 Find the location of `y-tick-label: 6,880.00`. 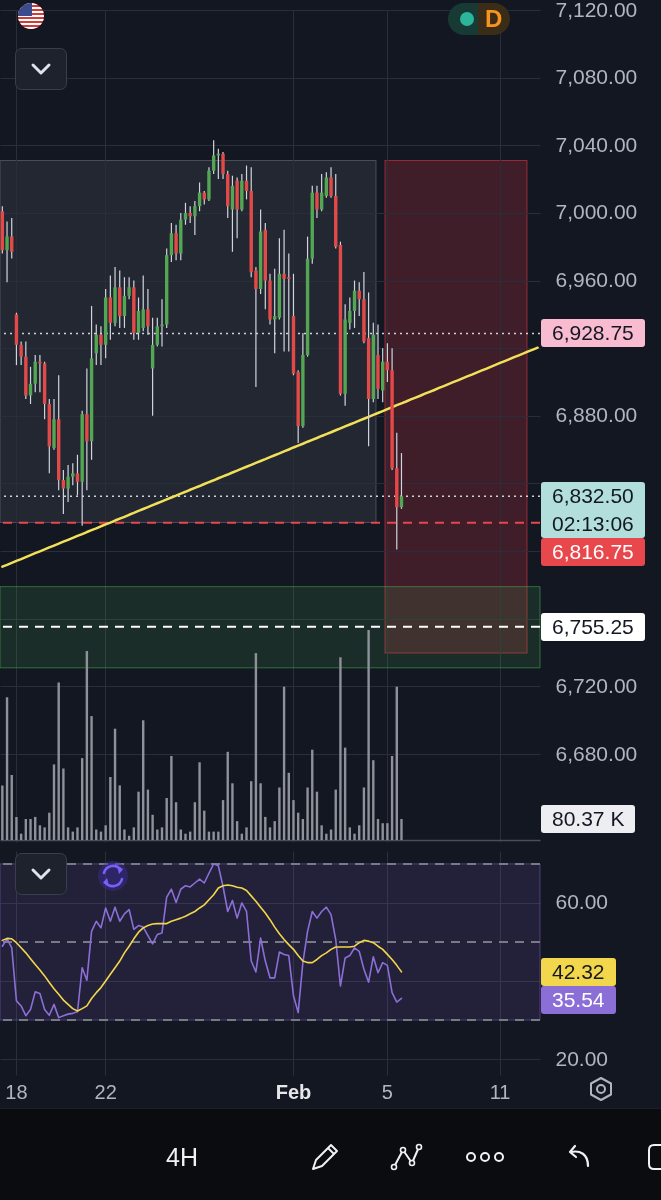

y-tick-label: 6,880.00 is located at coordinates (596, 415).